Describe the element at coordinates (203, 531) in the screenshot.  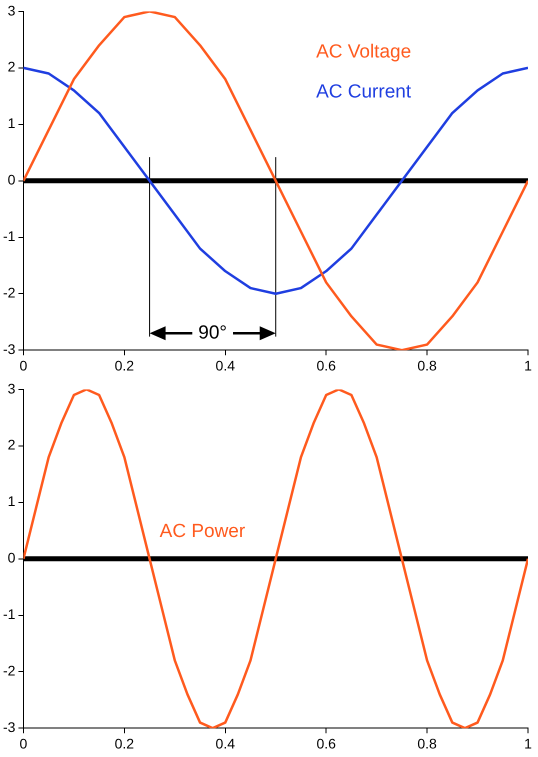
I see `series-label: AC Power` at that location.